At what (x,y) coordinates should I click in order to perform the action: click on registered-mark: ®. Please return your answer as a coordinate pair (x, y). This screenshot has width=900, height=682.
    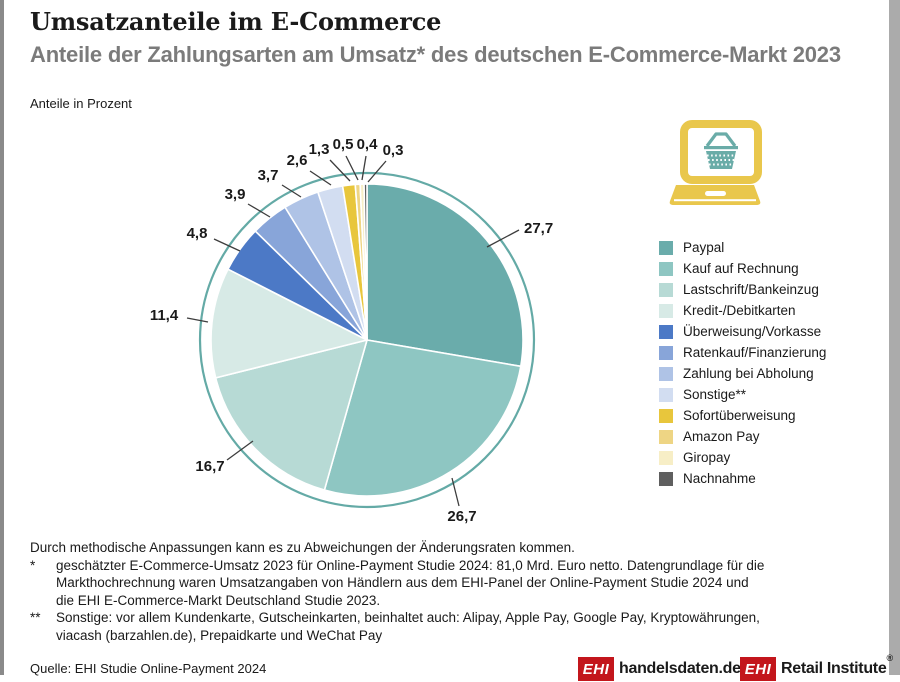
    Looking at the image, I should click on (889, 658).